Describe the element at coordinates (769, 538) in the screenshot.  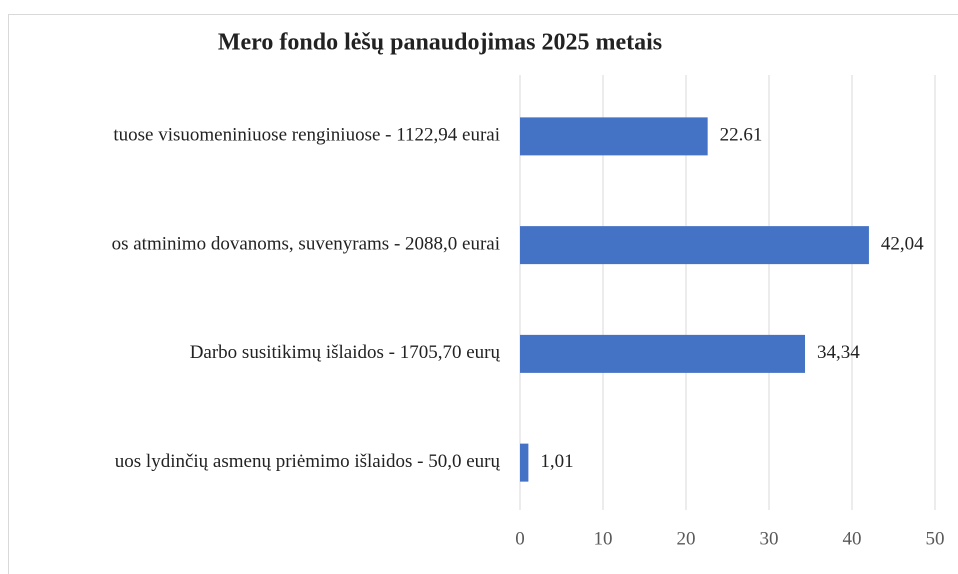
I see `x-tick-label: 30` at that location.